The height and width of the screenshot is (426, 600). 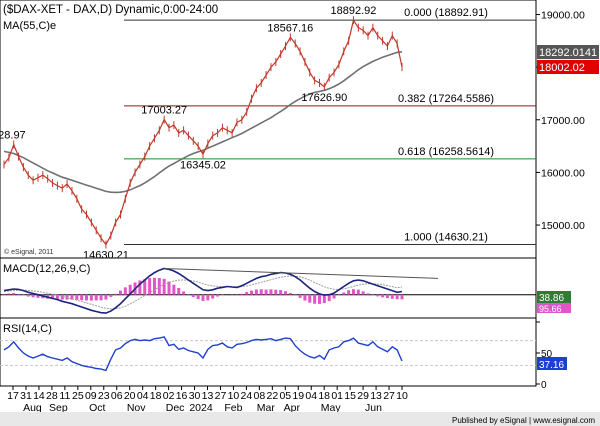 What do you see at coordinates (247, 396) in the screenshot?
I see `x-day-label: 24` at bounding box center [247, 396].